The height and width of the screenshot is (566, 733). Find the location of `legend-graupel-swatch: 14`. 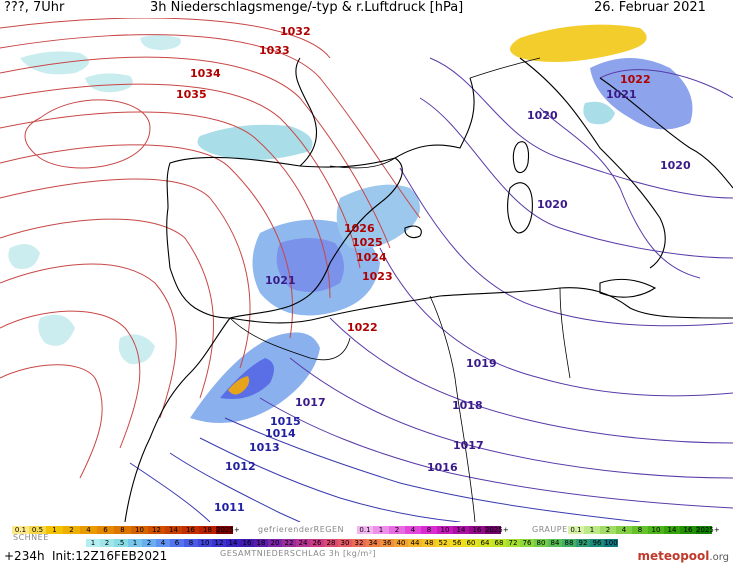

legend-graupel-swatch: 14 is located at coordinates (672, 530).